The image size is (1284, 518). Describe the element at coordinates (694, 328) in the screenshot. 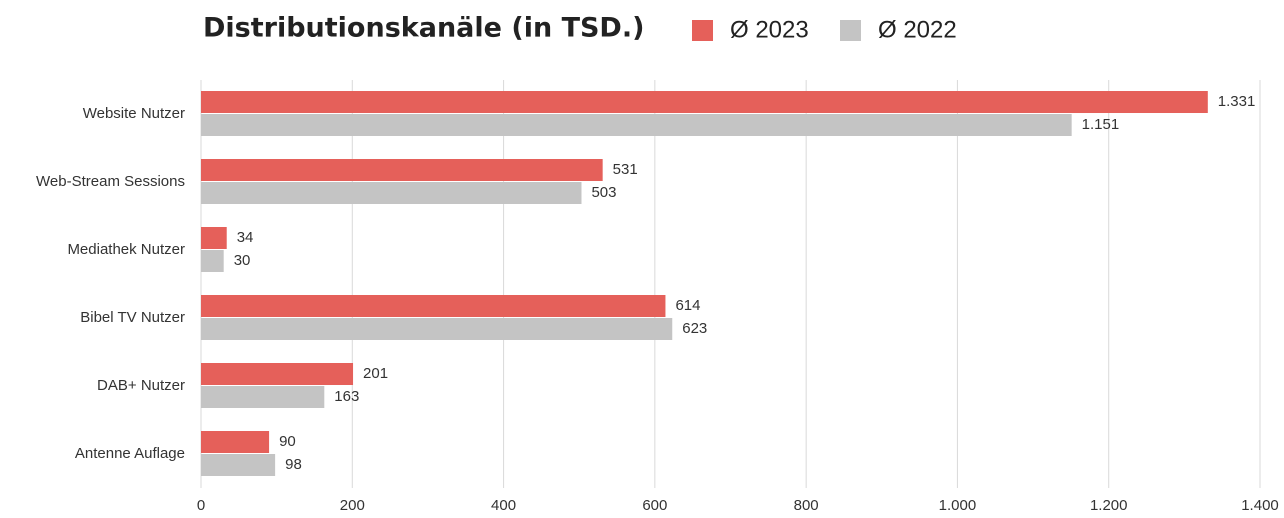

I see `value-label: 623` at that location.